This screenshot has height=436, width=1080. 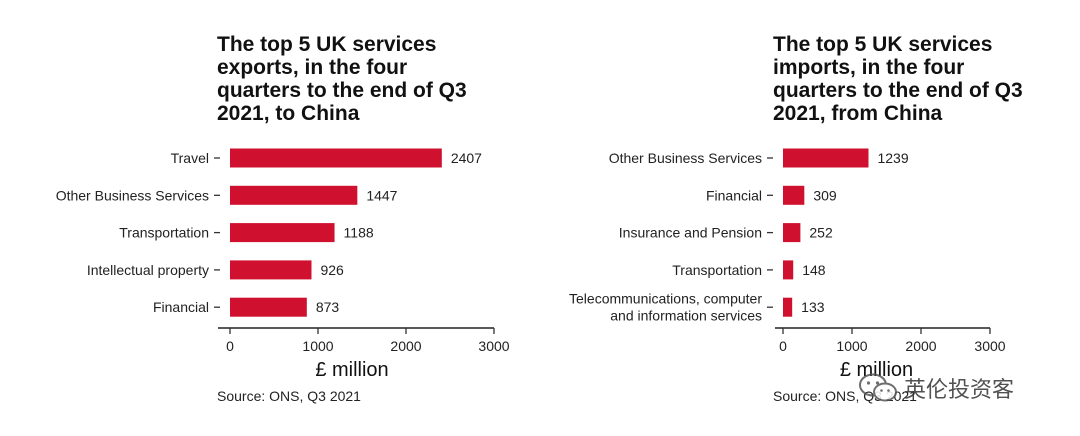 What do you see at coordinates (783, 346) in the screenshot?
I see `imports-xtick-label: 0` at bounding box center [783, 346].